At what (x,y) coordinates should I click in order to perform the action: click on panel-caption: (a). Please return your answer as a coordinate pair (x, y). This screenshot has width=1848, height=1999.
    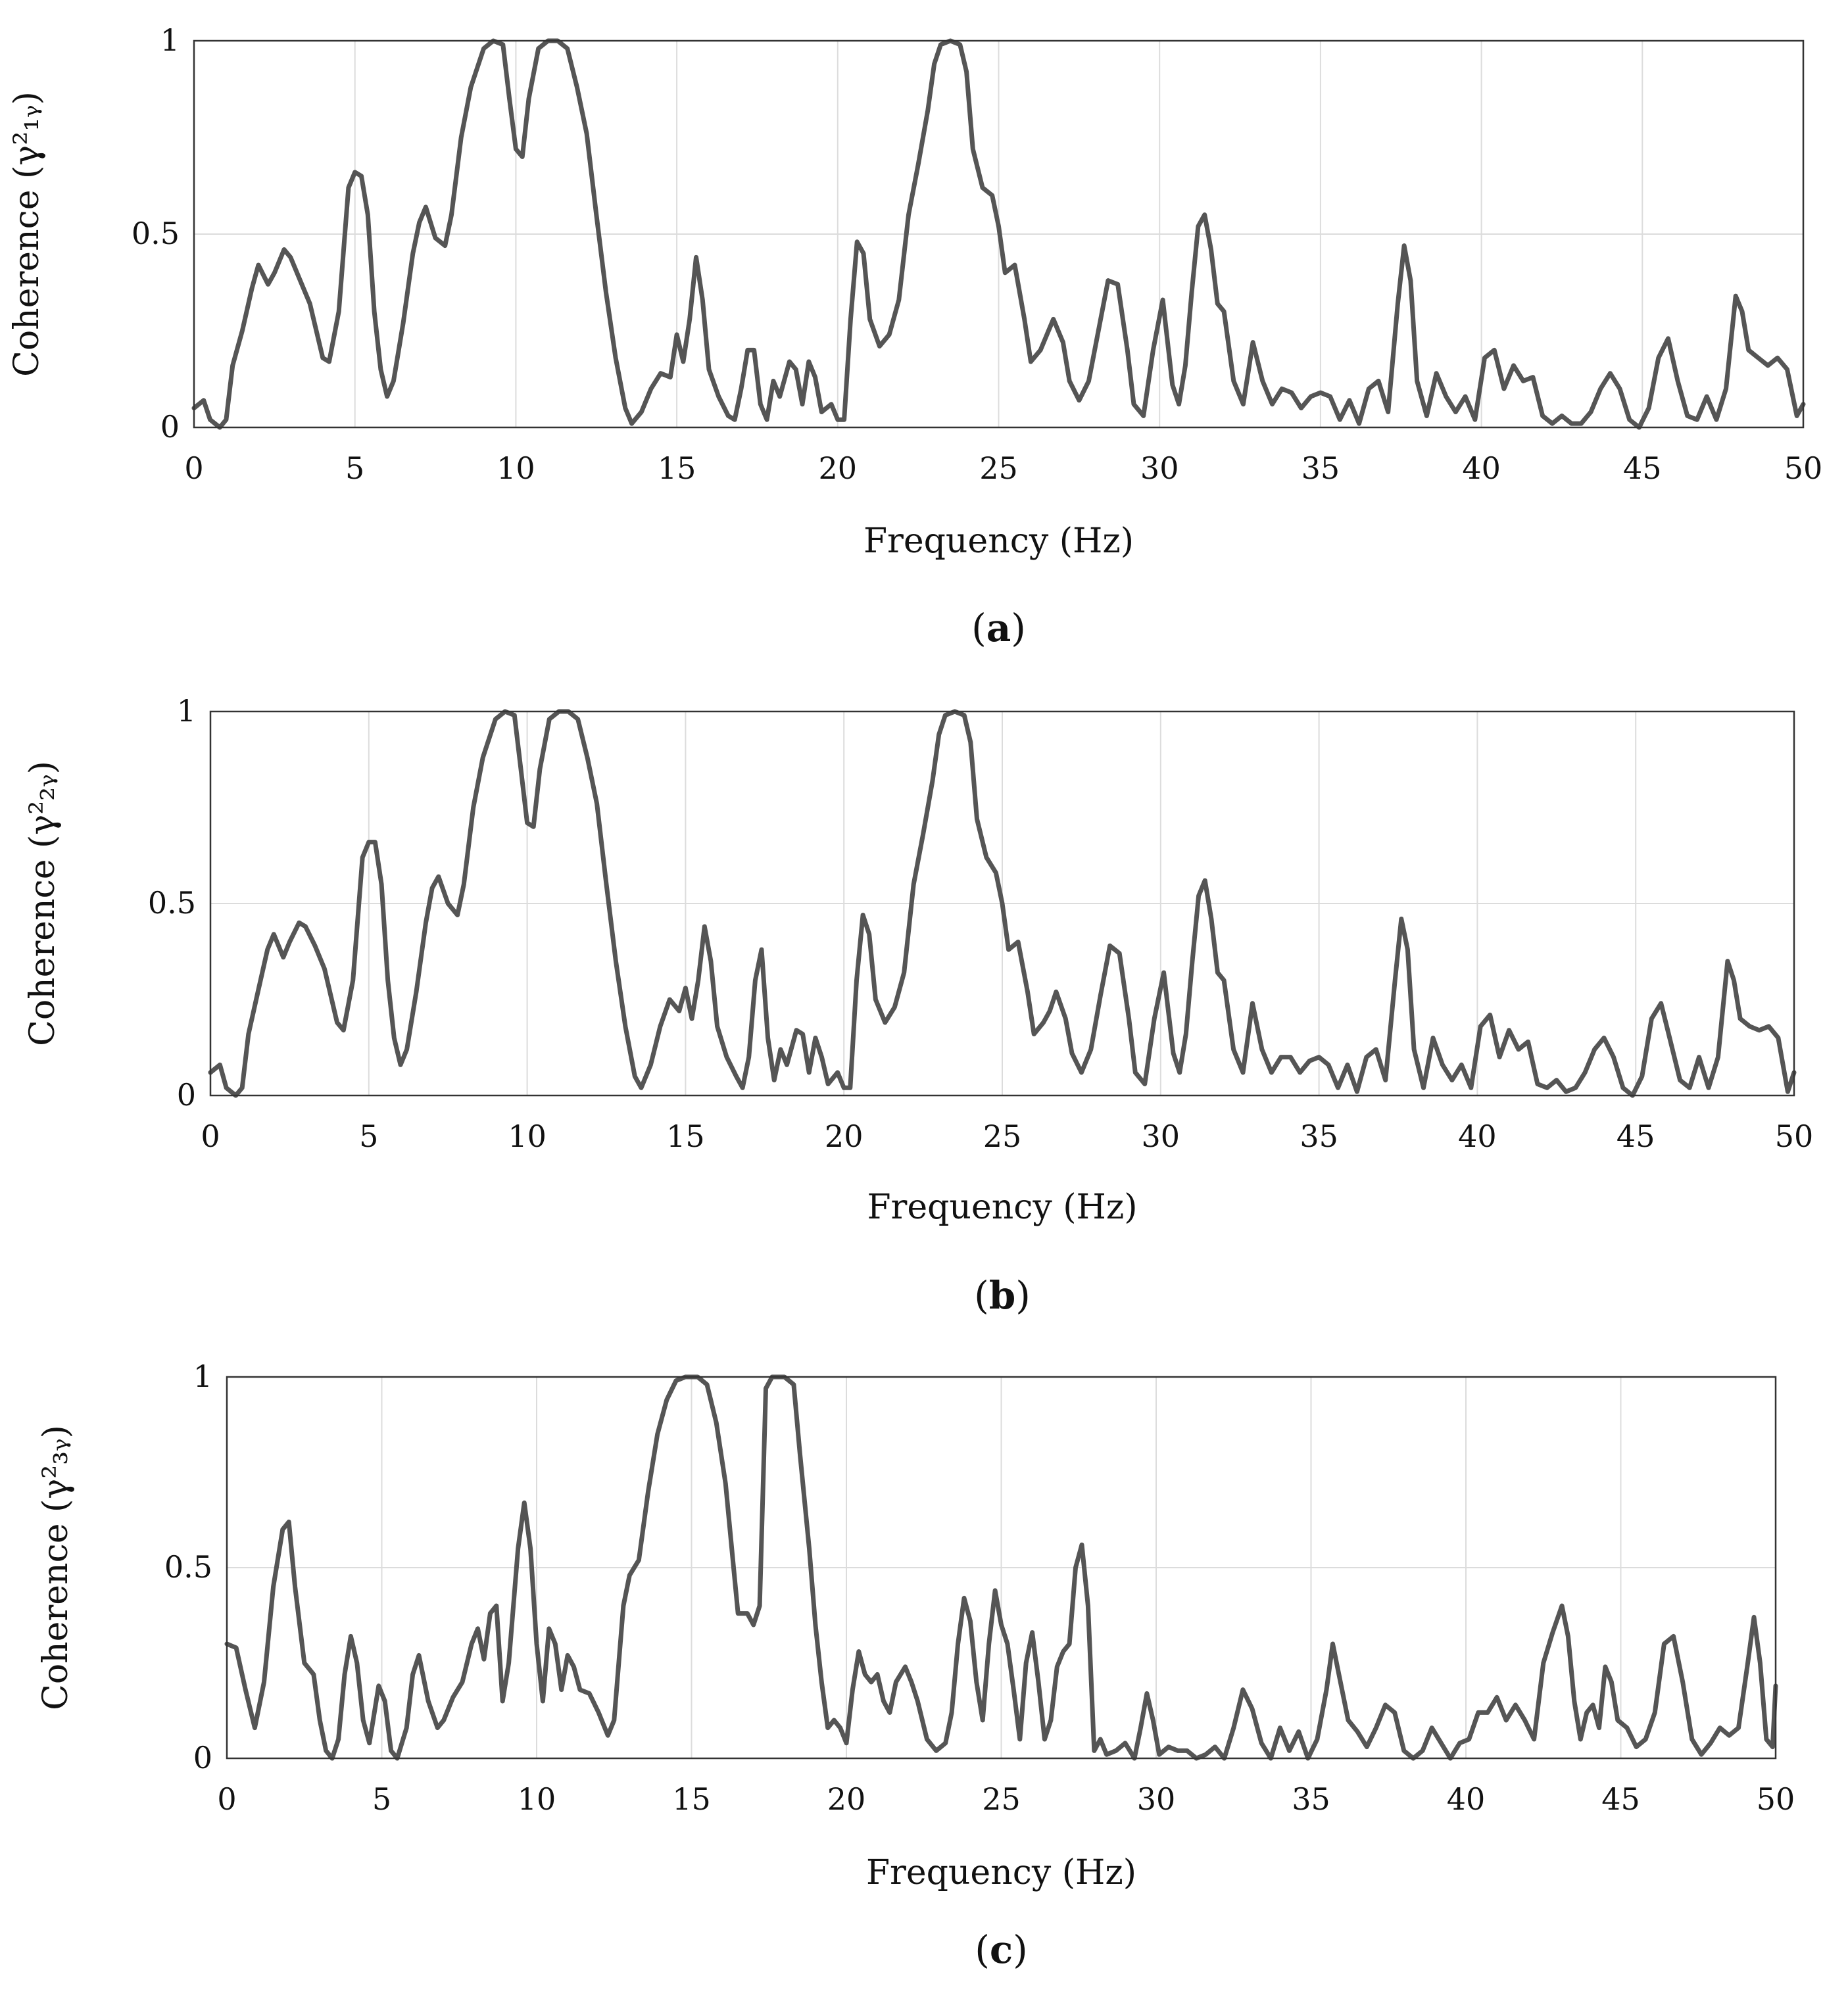
    Looking at the image, I should click on (998, 628).